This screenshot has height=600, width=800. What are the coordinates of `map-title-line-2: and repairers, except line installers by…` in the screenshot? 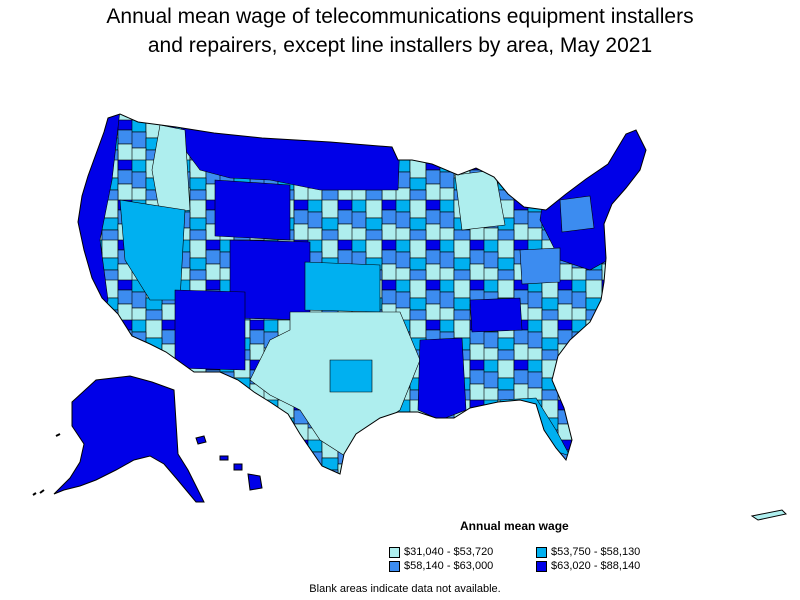 It's located at (400, 45).